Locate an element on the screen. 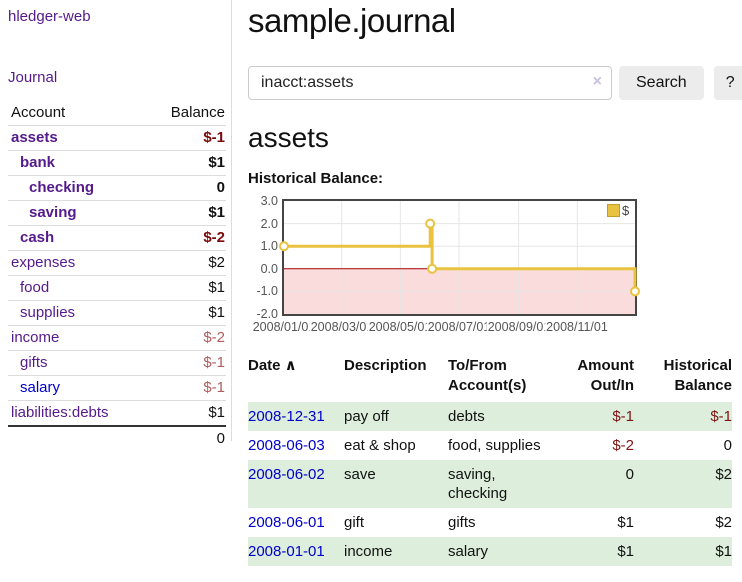  chart-legend: $ is located at coordinates (618, 210).